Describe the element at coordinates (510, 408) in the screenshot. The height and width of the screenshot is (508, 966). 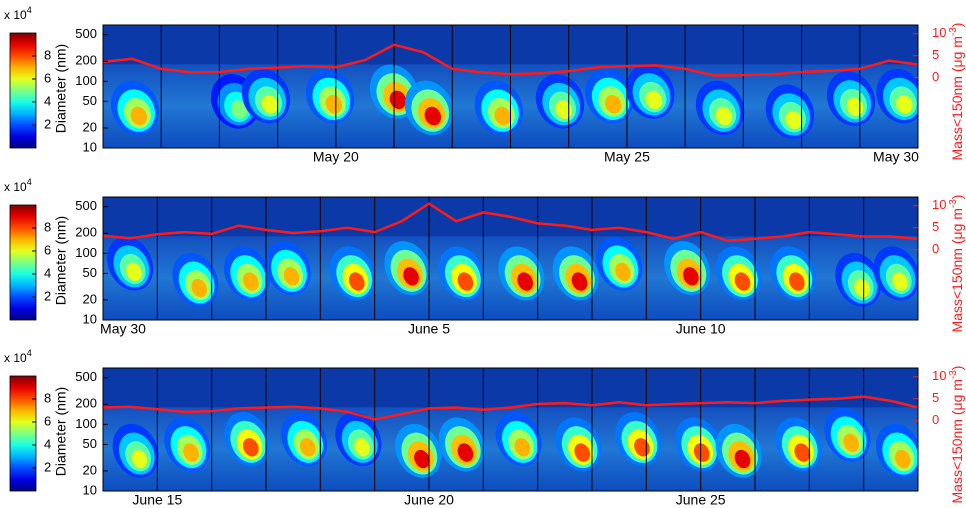
I see `mass-line` at that location.